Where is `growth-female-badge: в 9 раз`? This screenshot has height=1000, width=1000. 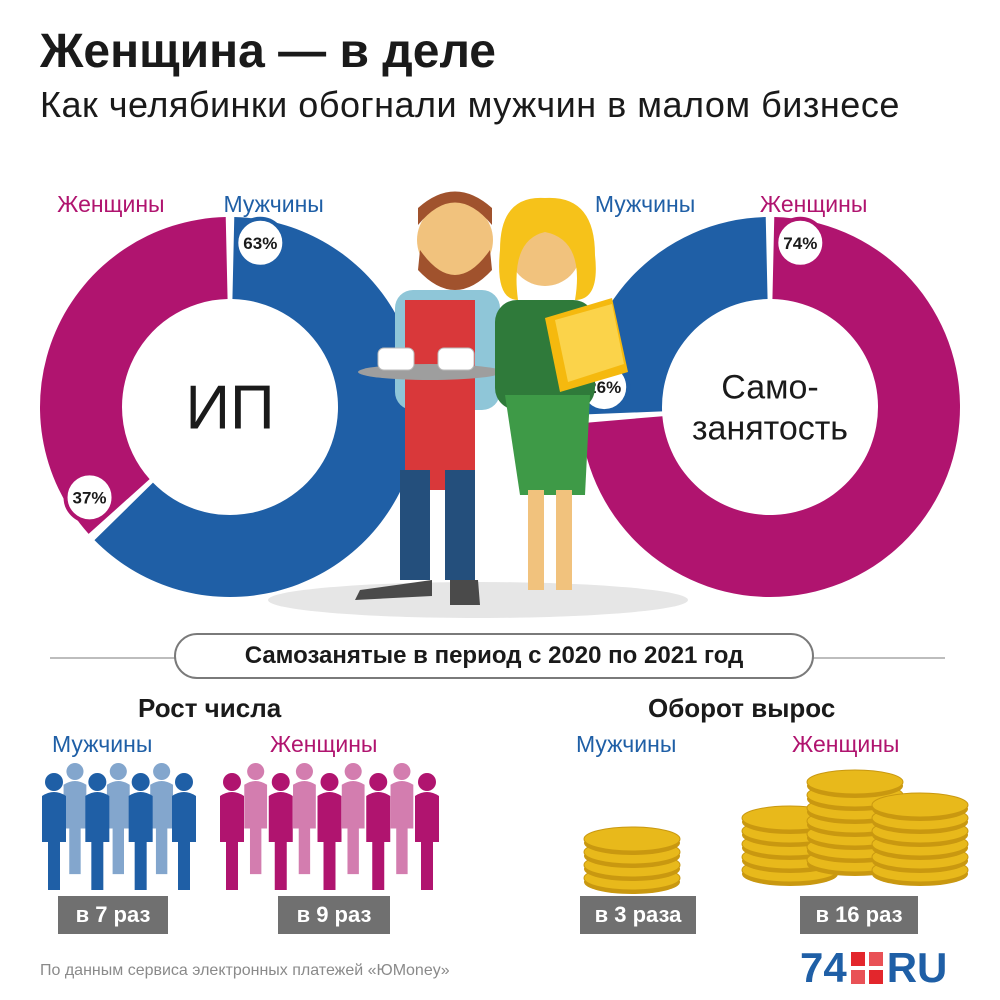 growth-female-badge: в 9 раз is located at coordinates (334, 915).